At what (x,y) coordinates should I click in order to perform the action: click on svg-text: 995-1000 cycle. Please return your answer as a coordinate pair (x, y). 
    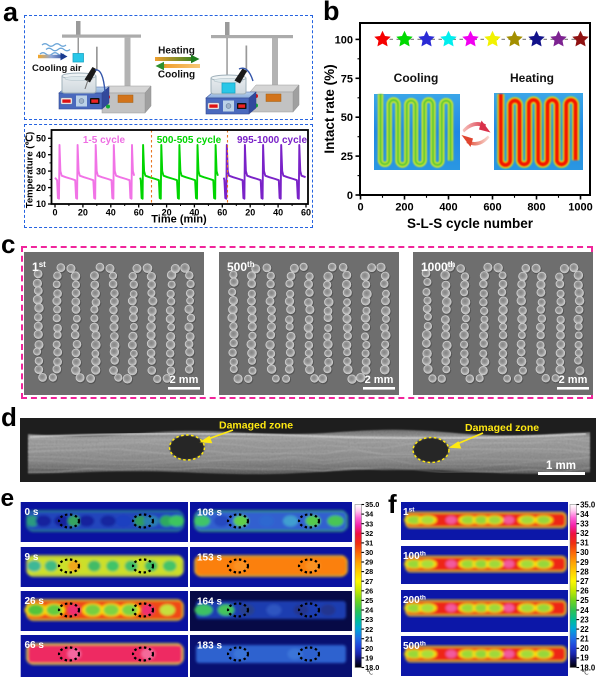
    Looking at the image, I should click on (272, 140).